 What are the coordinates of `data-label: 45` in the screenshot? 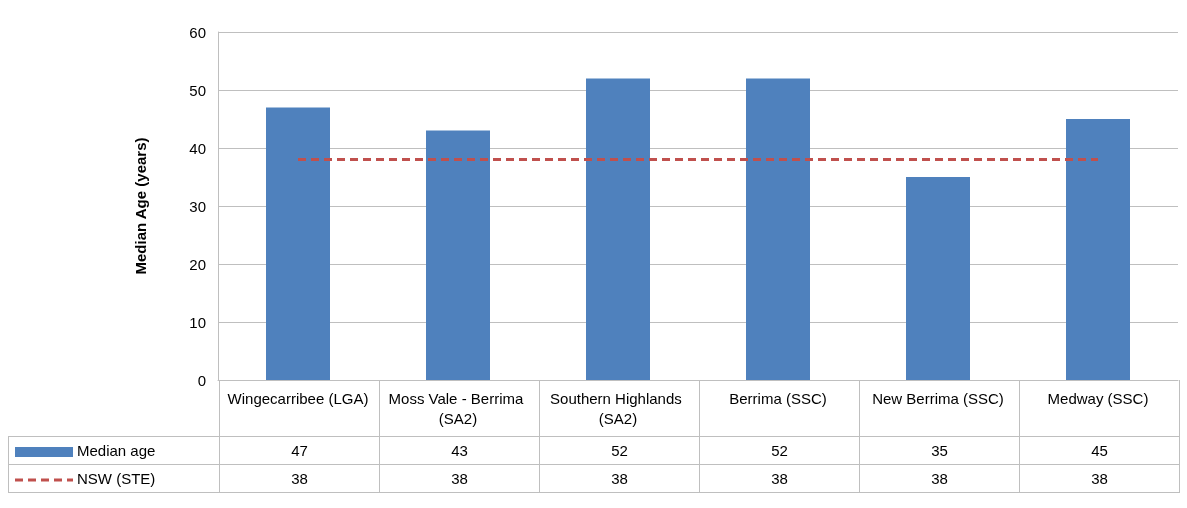 It's located at (1099, 450).